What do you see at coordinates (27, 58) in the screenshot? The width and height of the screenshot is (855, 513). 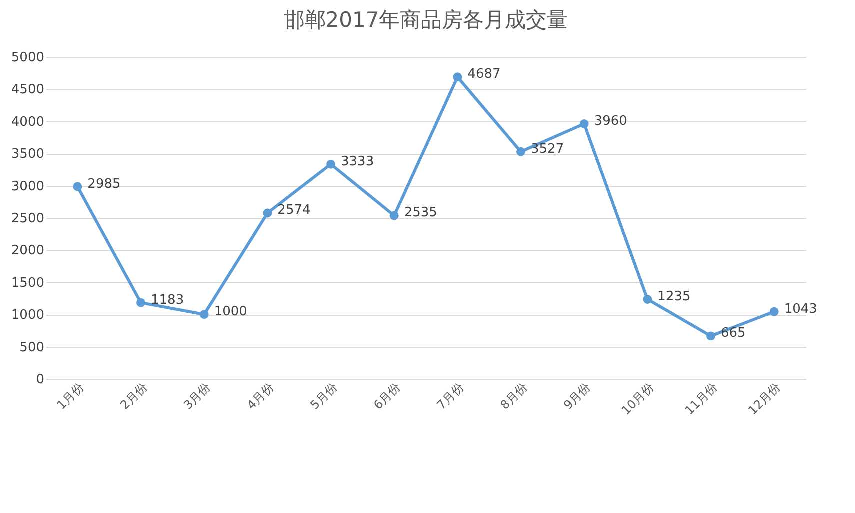 I see `y-tick-label: 5000` at bounding box center [27, 58].